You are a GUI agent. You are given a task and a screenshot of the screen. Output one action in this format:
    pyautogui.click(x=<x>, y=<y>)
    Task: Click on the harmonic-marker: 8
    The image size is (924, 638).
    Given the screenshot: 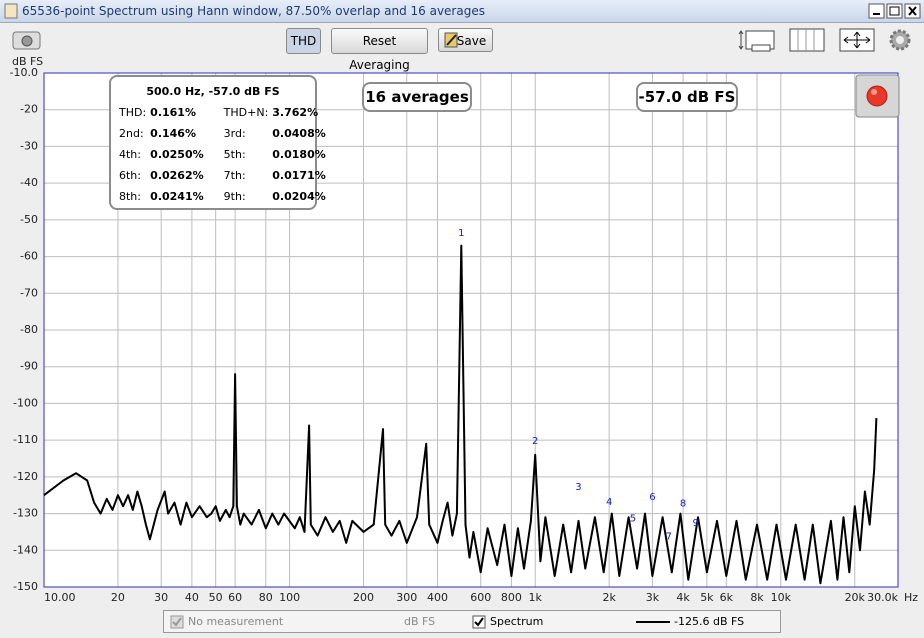 What is the action you would take?
    pyautogui.click(x=683, y=503)
    